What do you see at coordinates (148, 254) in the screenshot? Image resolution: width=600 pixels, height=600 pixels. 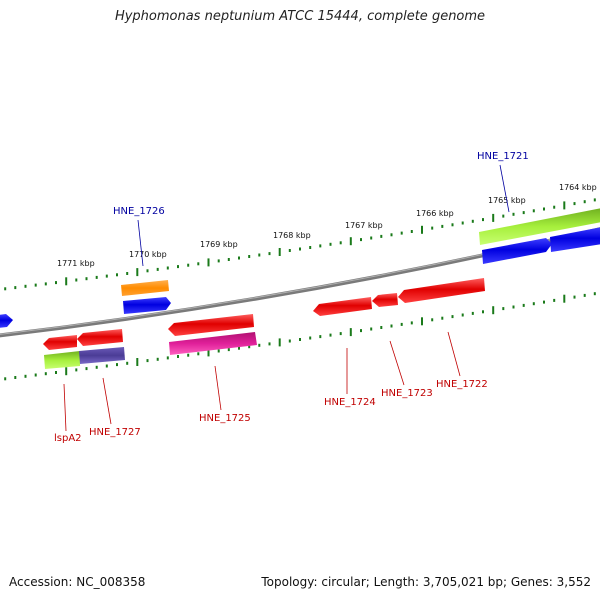 I see `kbp-label-1770: 1770 kbp` at bounding box center [148, 254].